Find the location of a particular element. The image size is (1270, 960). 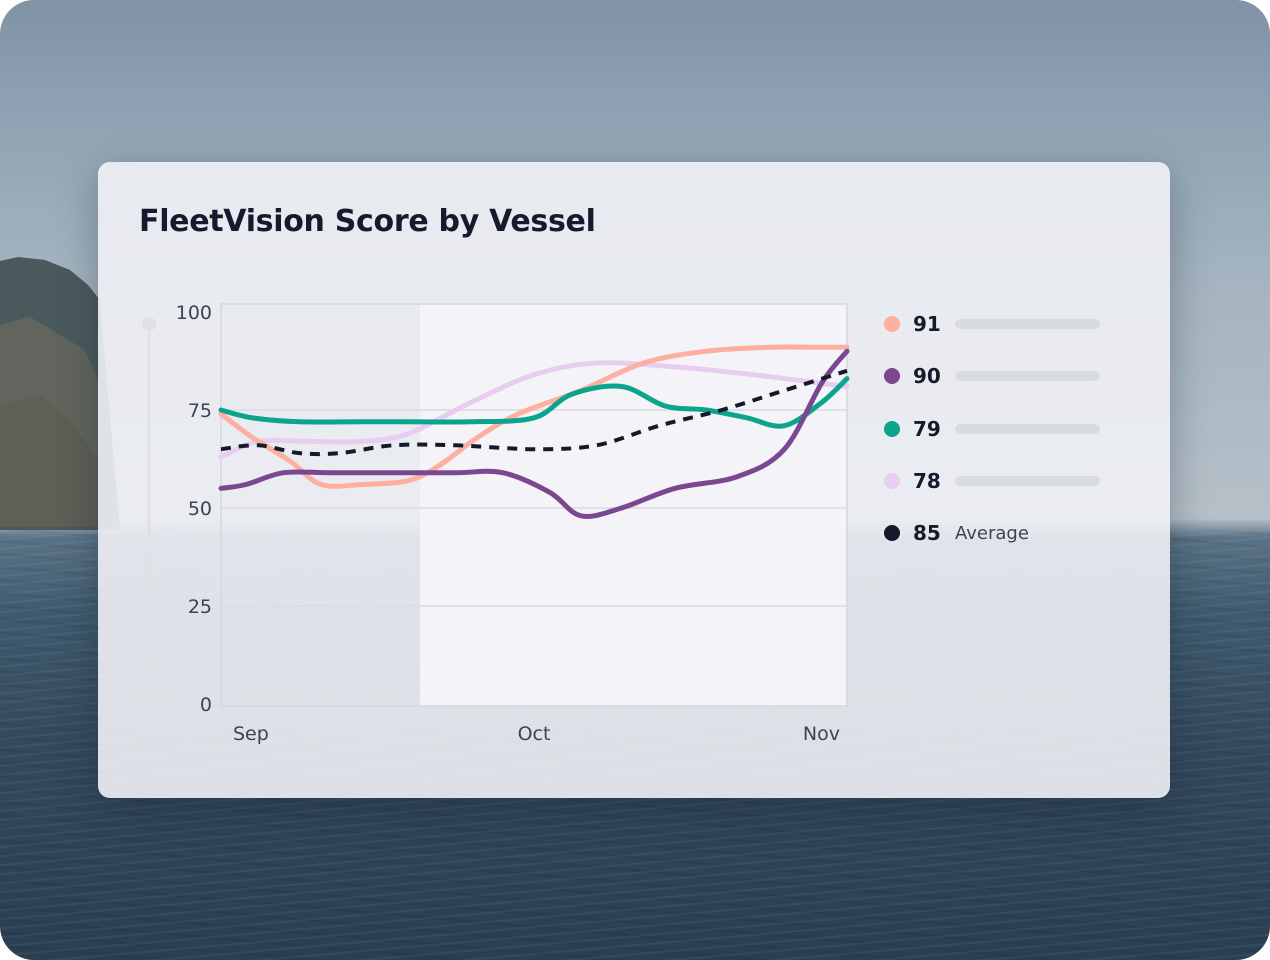

y-axis-ticks: 0 25 50 75 100 is located at coordinates (194, 509).